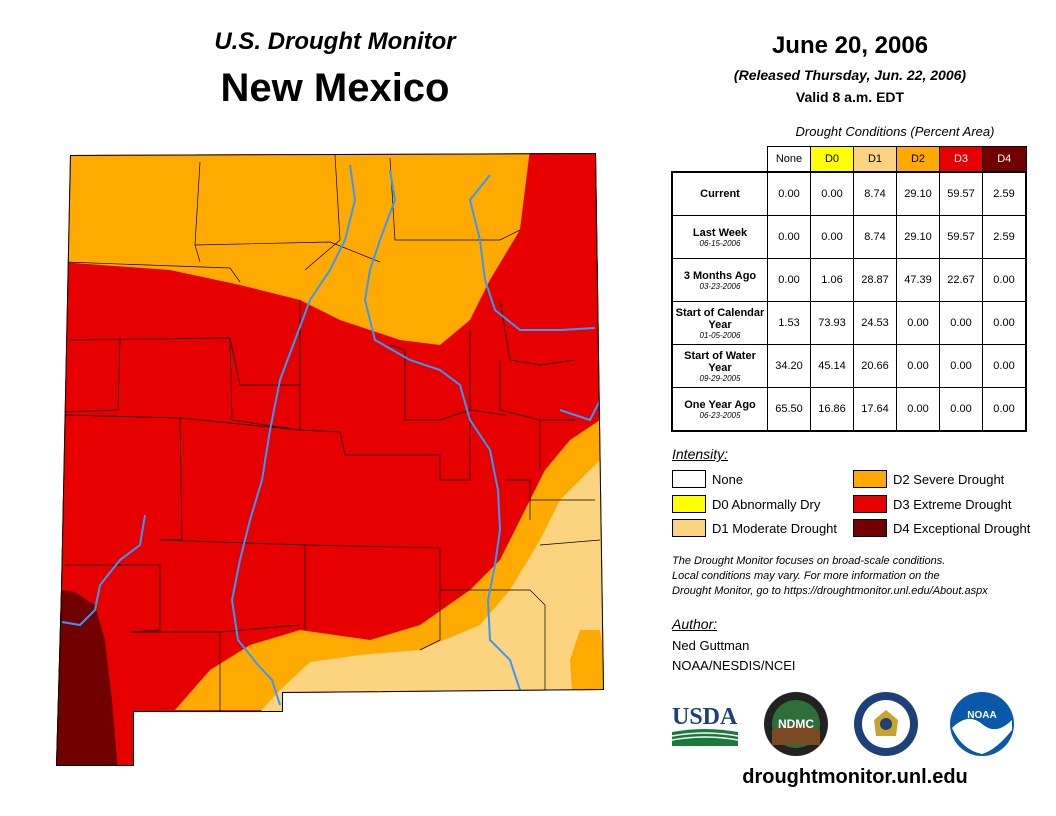  I want to click on table-cell: 1.53, so click(789, 323).